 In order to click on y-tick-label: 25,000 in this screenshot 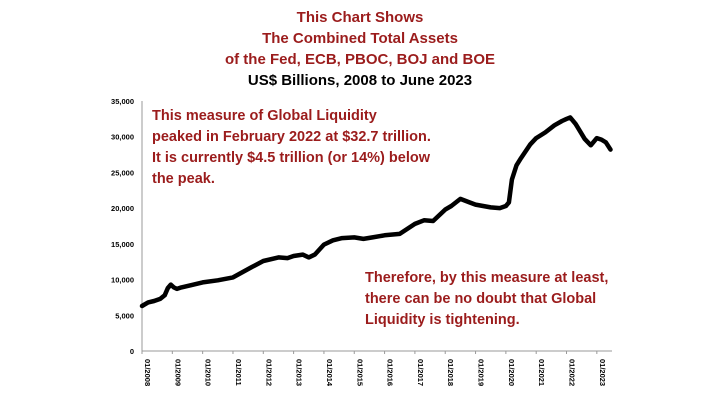, I will do `click(122, 172)`.